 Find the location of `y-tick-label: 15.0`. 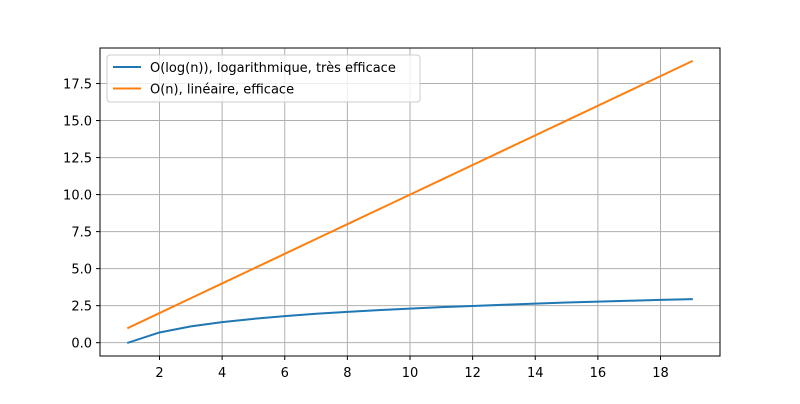

y-tick-label: 15.0 is located at coordinates (77, 122).